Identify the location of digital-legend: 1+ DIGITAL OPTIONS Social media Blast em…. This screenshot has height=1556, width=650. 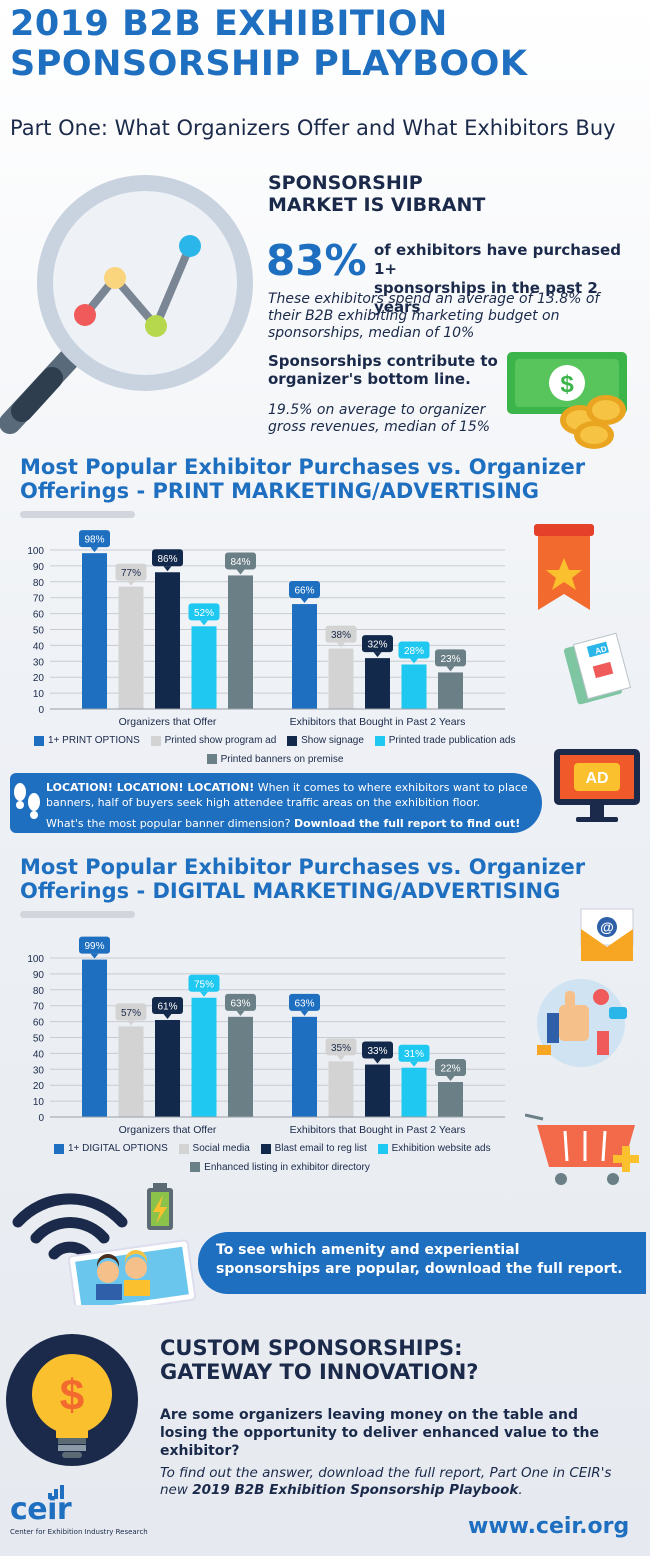
(284, 1159).